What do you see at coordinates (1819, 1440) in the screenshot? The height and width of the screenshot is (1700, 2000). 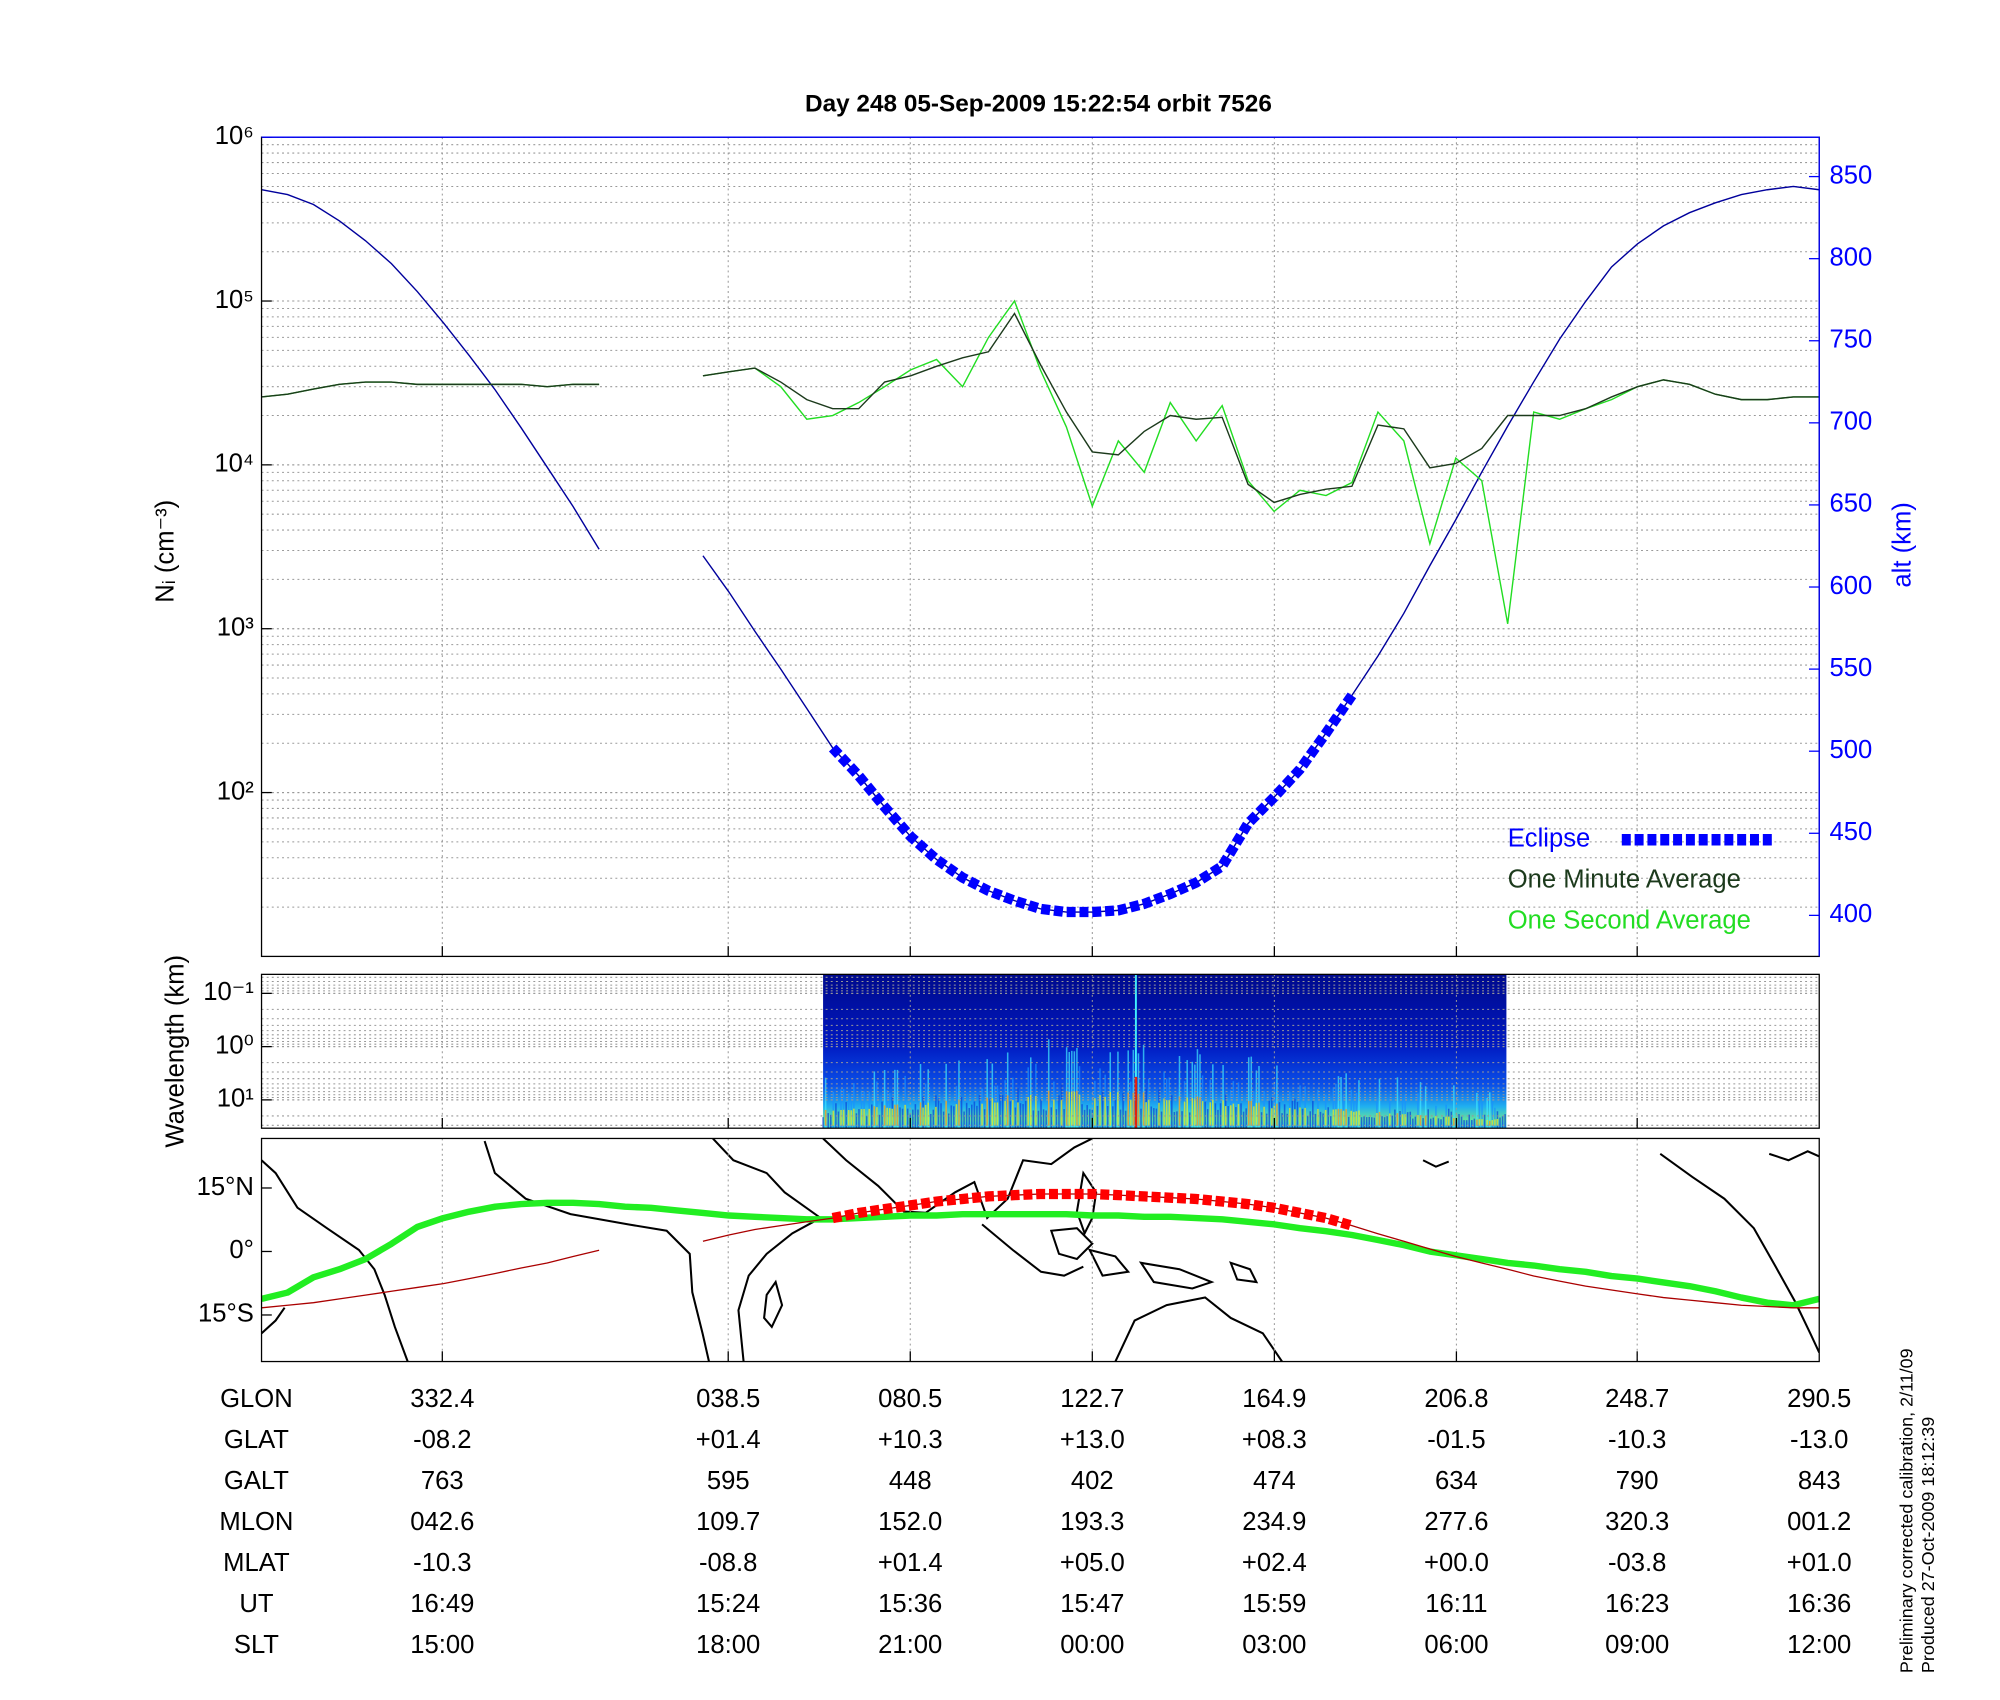 I see `table-cell: -13.0` at bounding box center [1819, 1440].